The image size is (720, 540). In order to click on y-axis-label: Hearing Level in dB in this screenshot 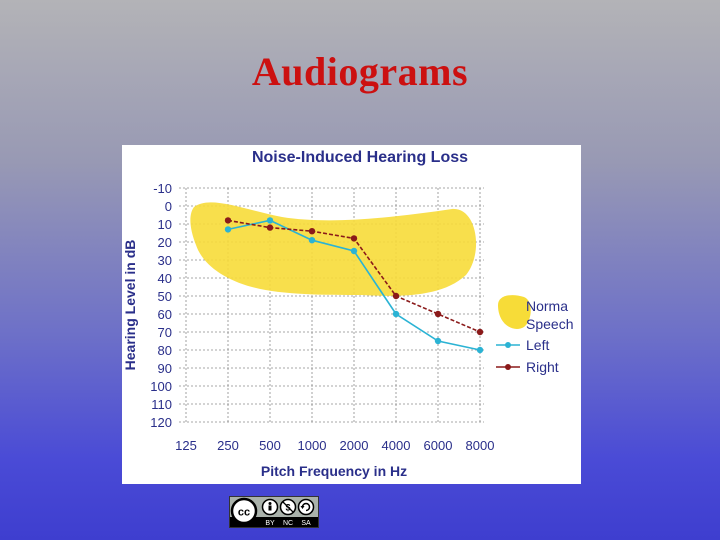, I will do `click(130, 305)`.